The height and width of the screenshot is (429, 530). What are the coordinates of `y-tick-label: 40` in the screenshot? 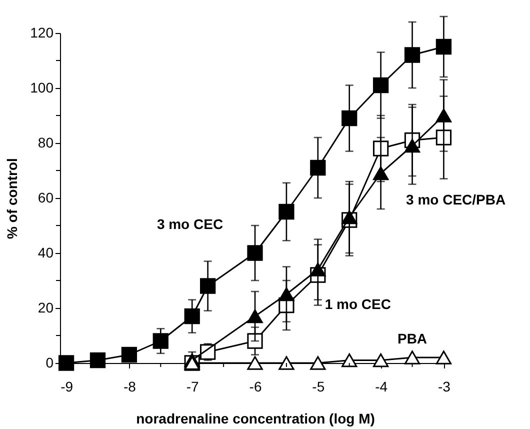 It's located at (46, 252).